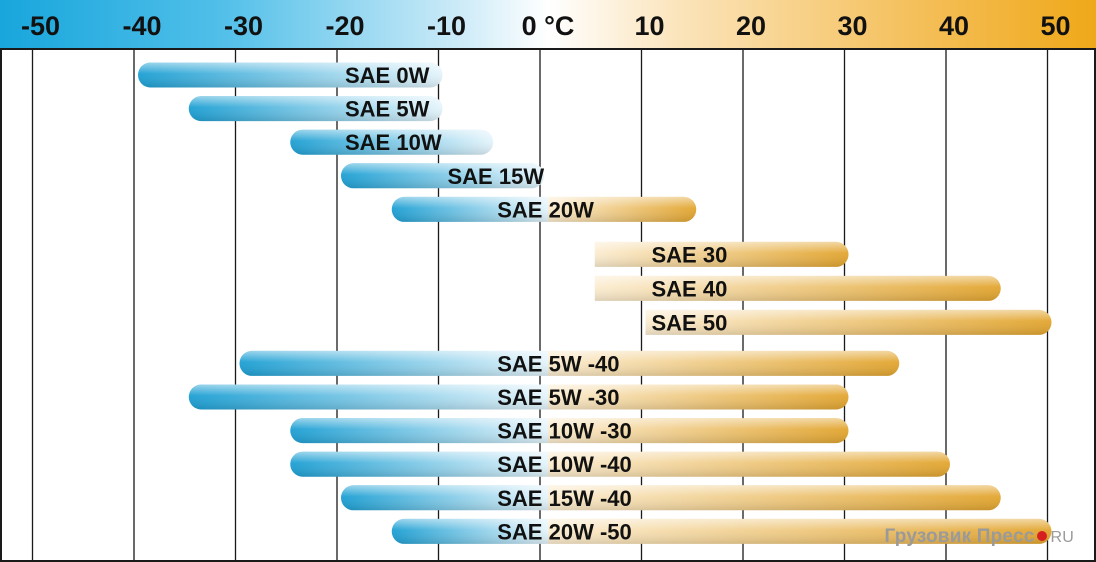 The width and height of the screenshot is (1096, 562). I want to click on tick-label: -50, so click(40, 26).